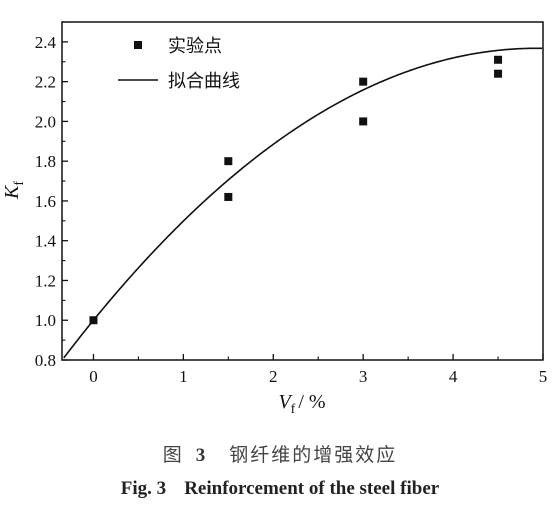  Describe the element at coordinates (301, 404) in the screenshot. I see `x-axis-label: Vf / %` at that location.